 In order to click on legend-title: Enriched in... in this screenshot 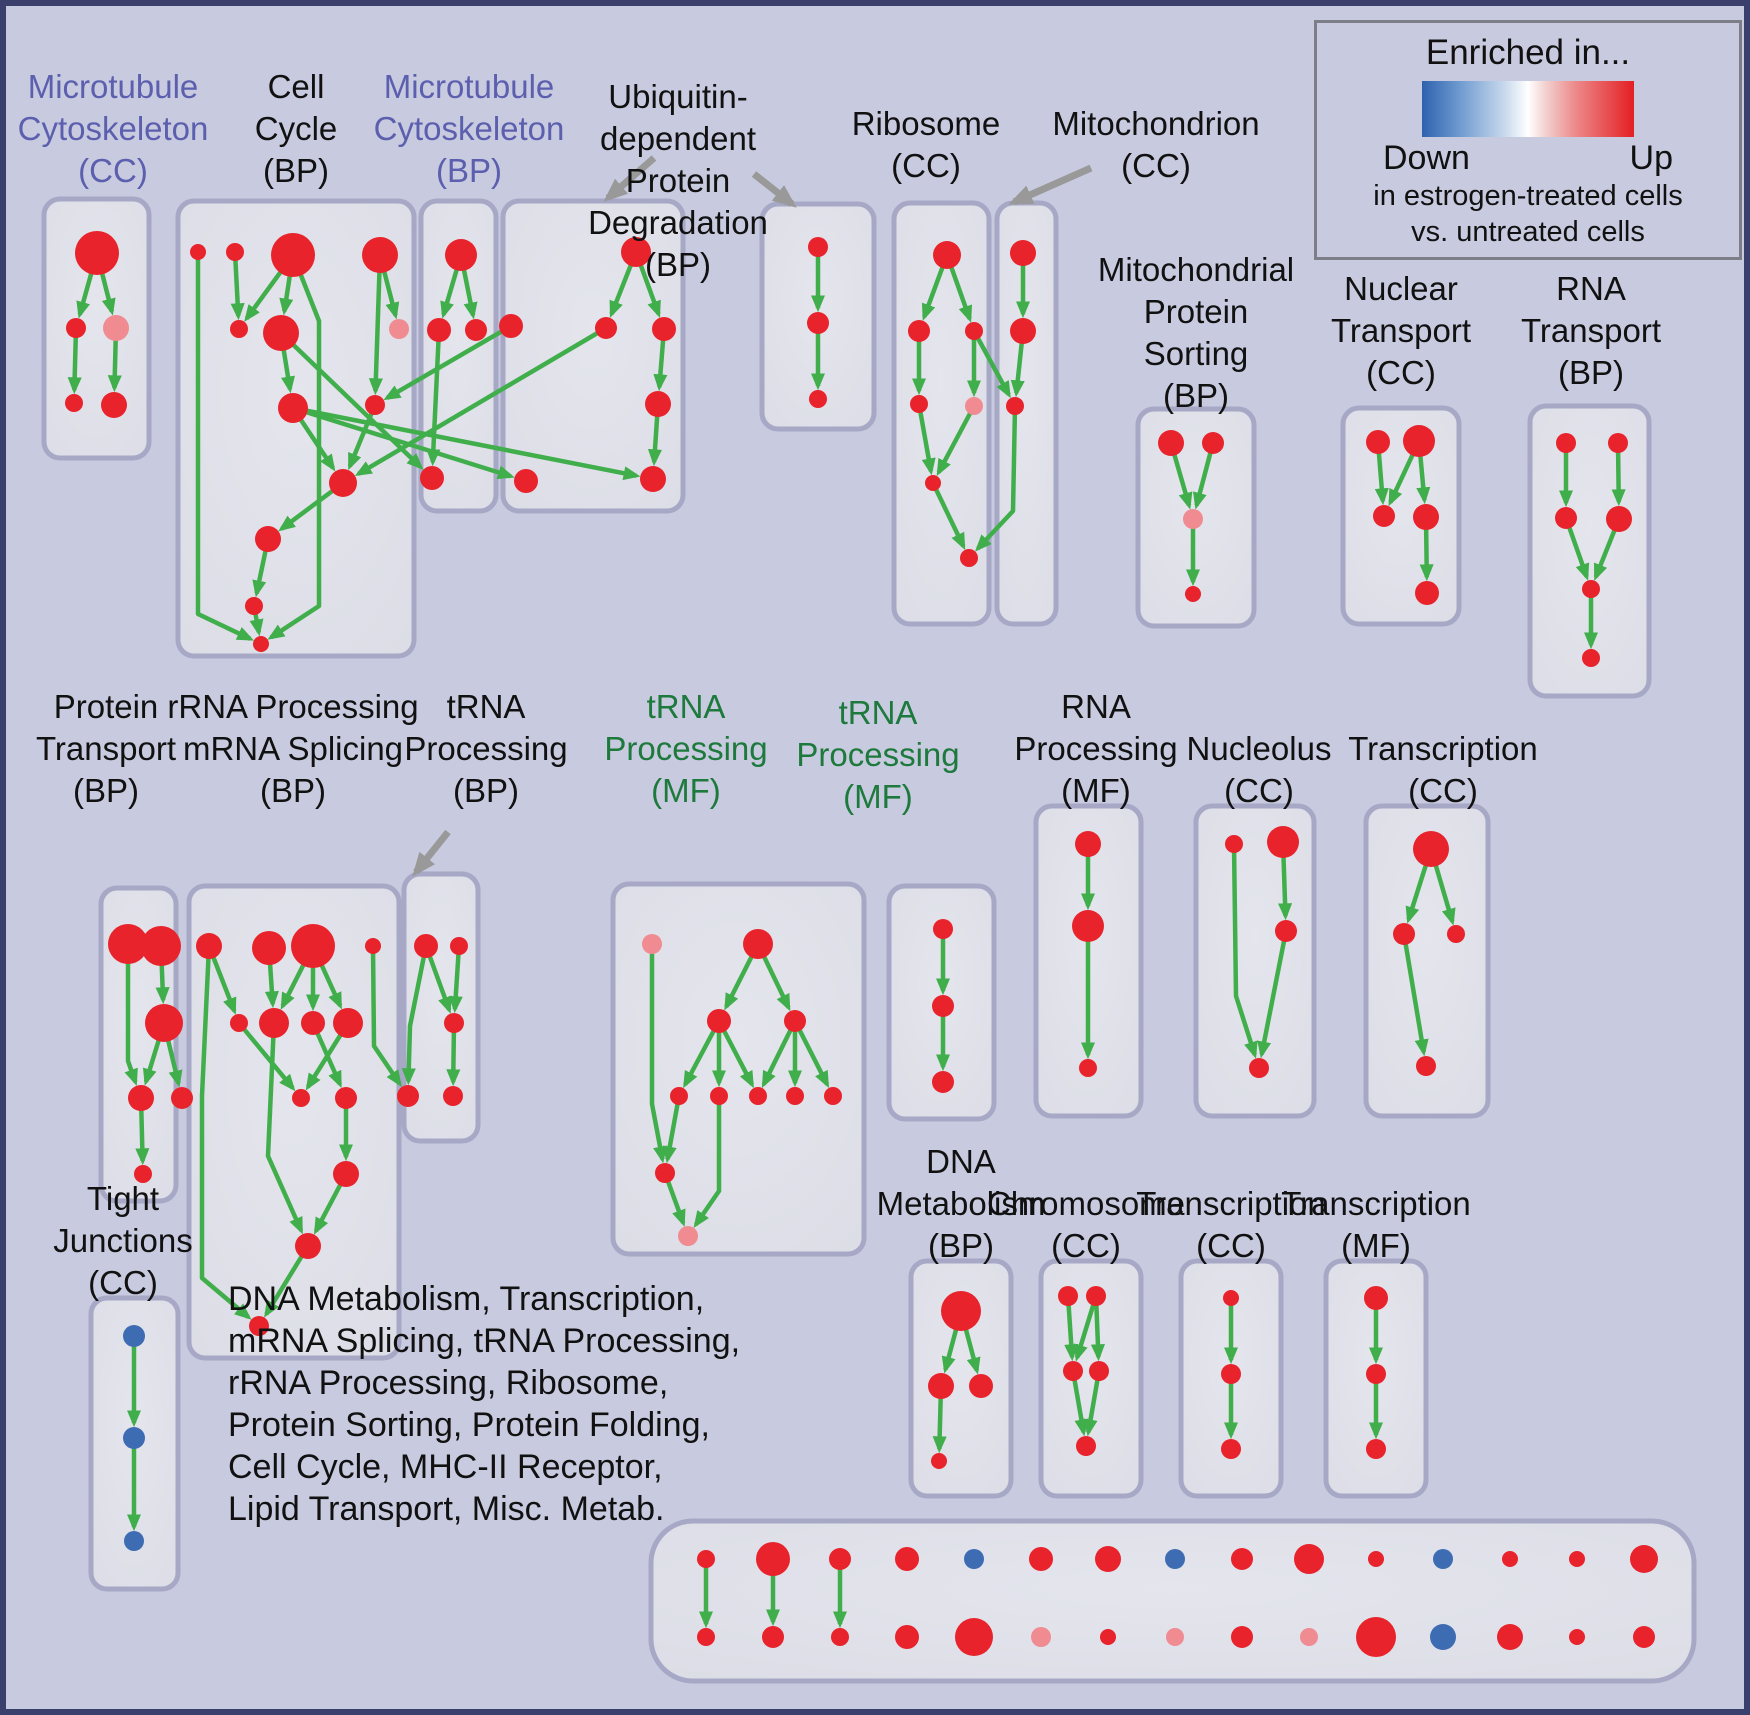, I will do `click(1528, 52)`.